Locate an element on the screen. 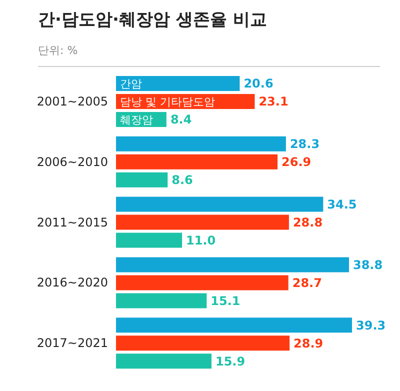 The image size is (400, 391). data-label: 11.0 is located at coordinates (201, 241).